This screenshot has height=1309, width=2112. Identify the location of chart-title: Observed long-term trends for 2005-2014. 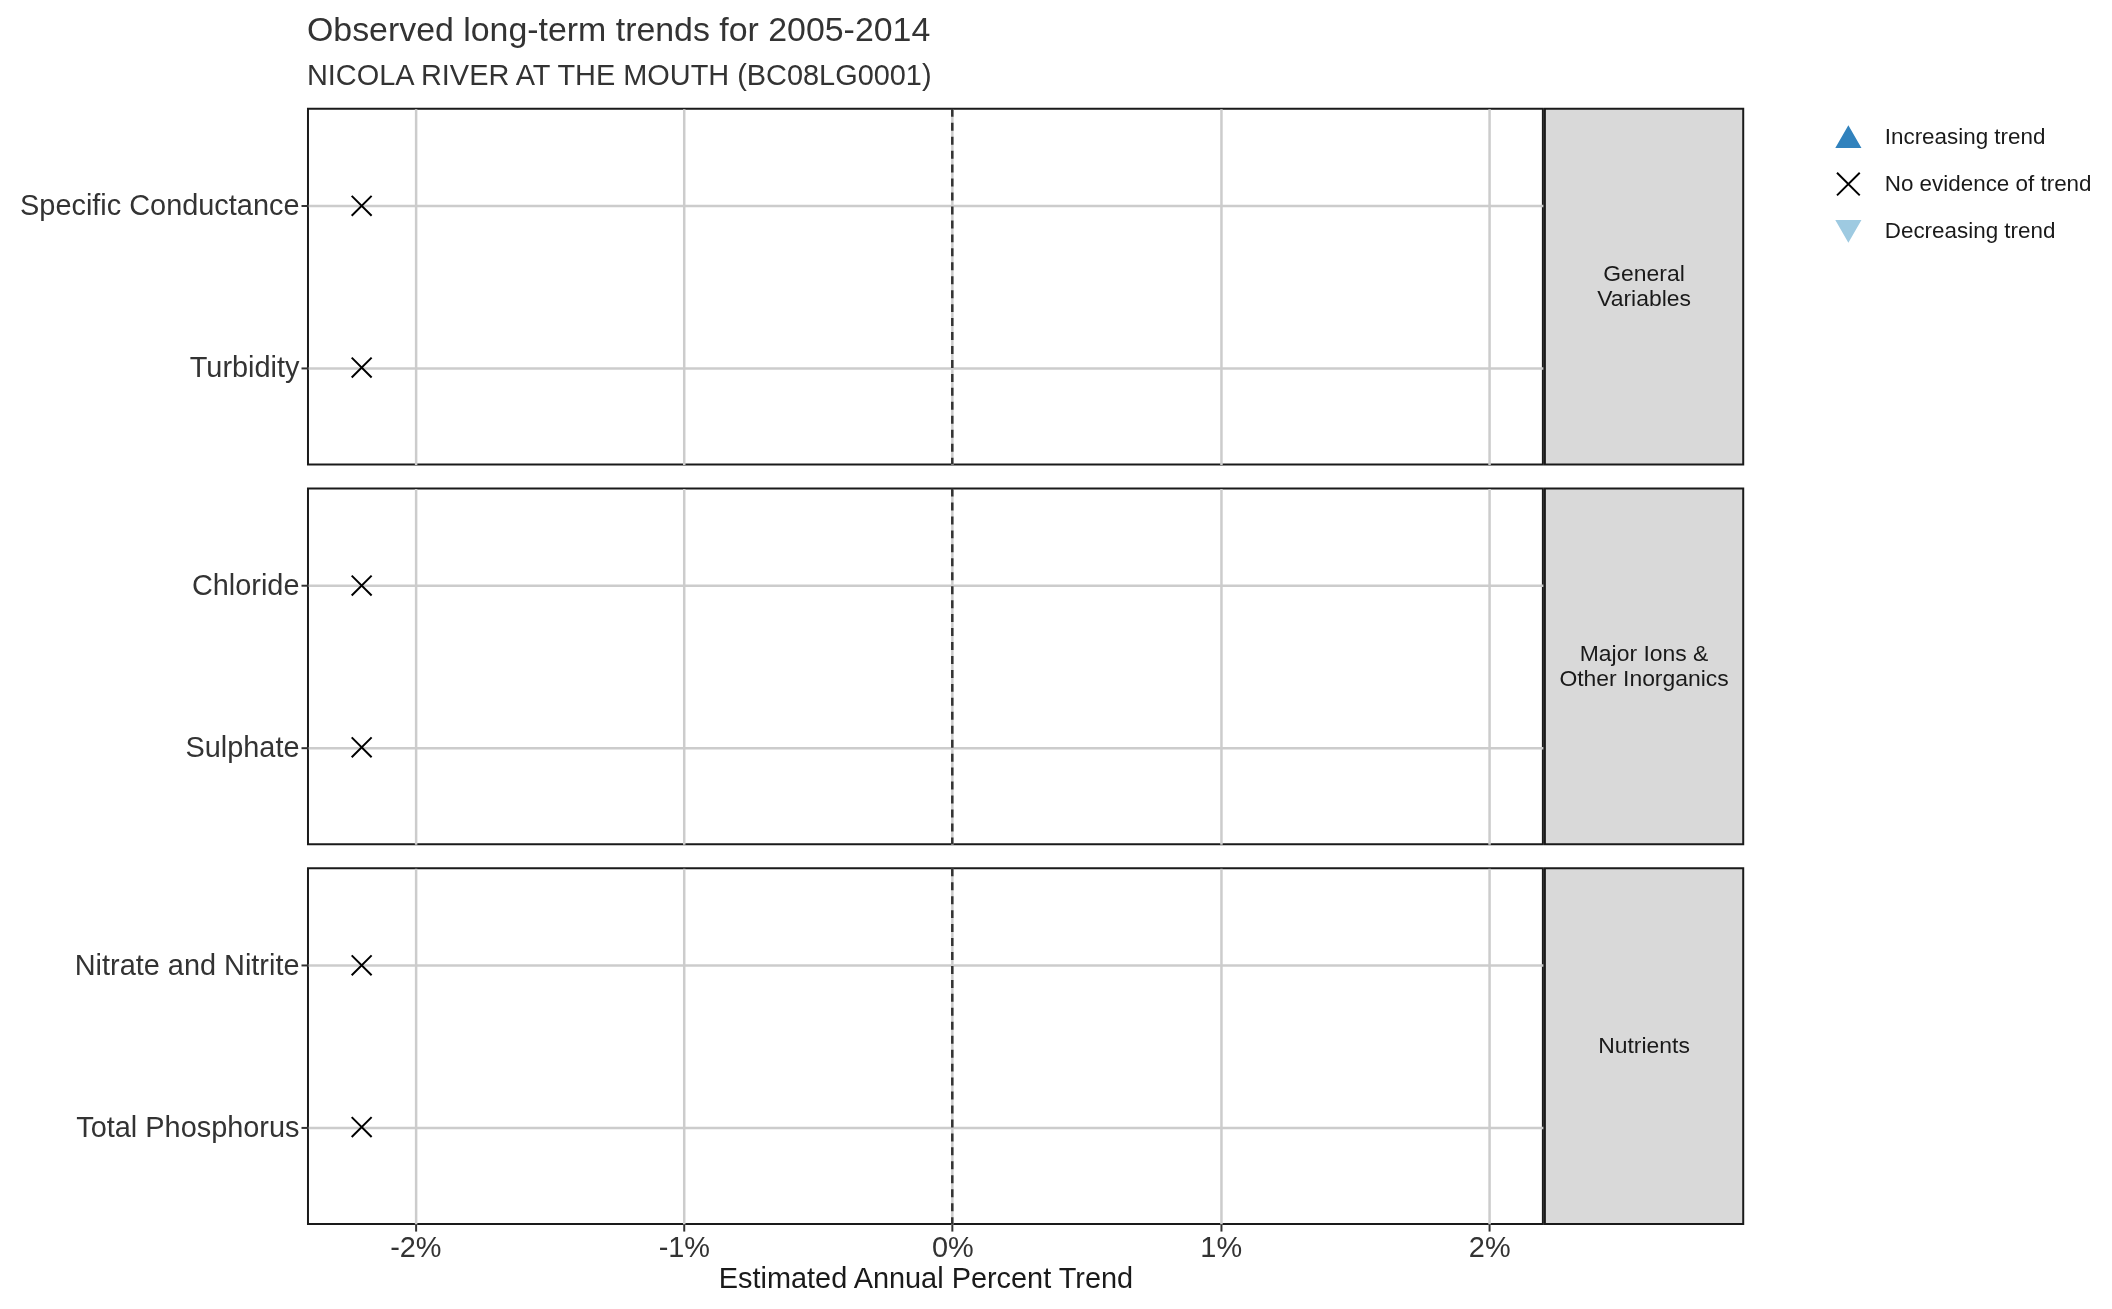
(618, 28).